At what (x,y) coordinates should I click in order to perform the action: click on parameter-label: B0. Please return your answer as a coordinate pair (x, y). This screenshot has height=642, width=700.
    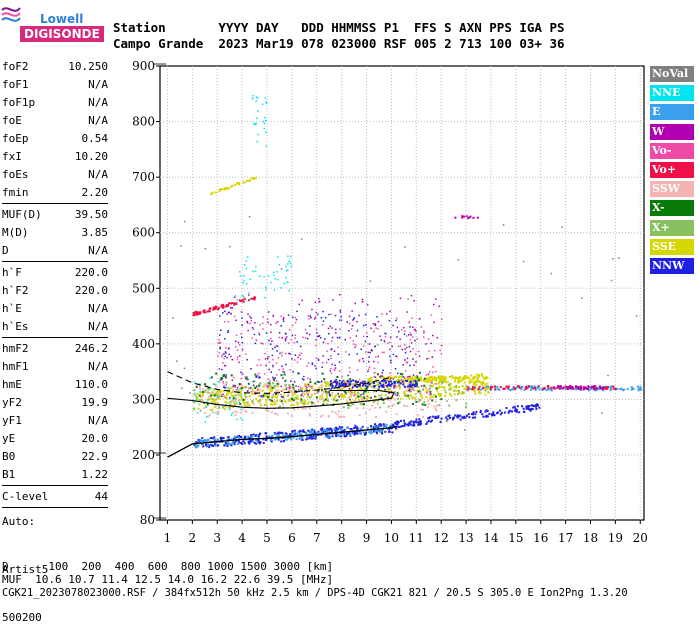
    Looking at the image, I should click on (9, 456).